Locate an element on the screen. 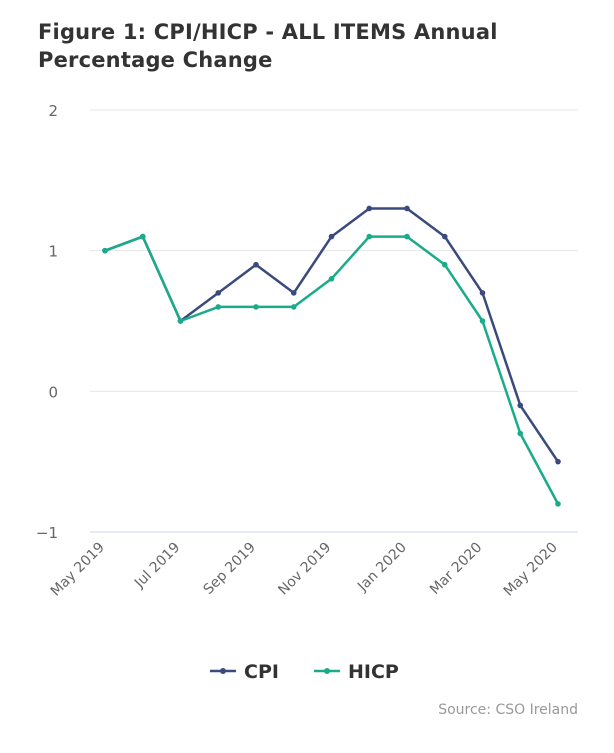  legend-label: CPI is located at coordinates (261, 672).